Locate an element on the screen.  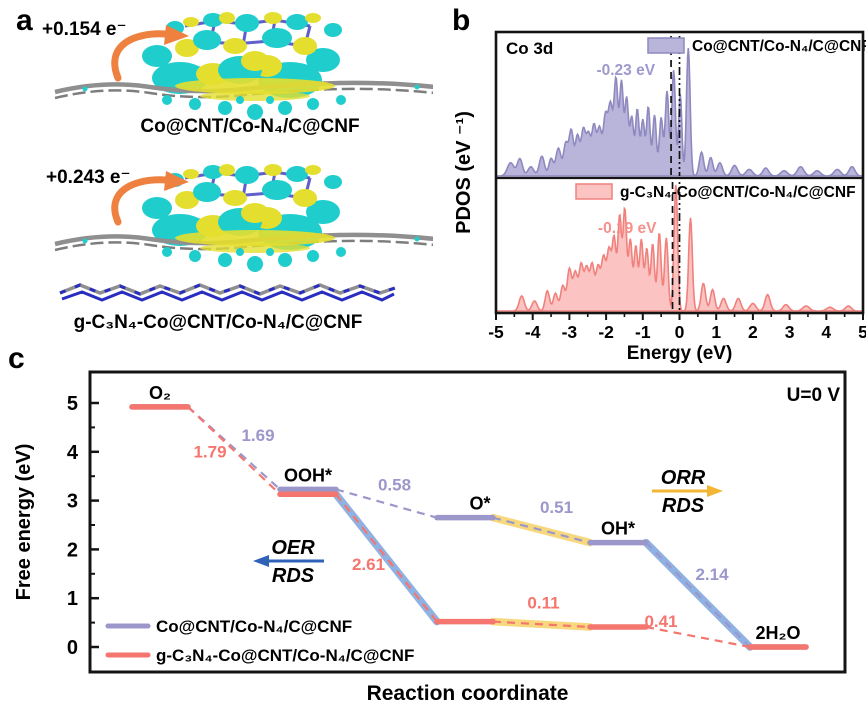
rds-direction-label: ORR is located at coordinates (683, 478).